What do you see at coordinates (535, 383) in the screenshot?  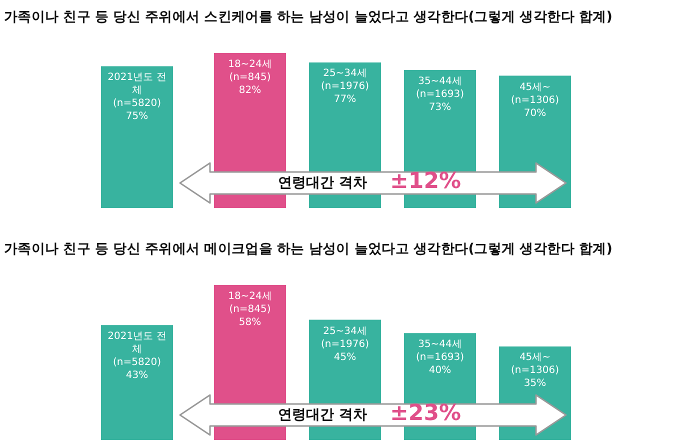 I see `data-label: 35%` at bounding box center [535, 383].